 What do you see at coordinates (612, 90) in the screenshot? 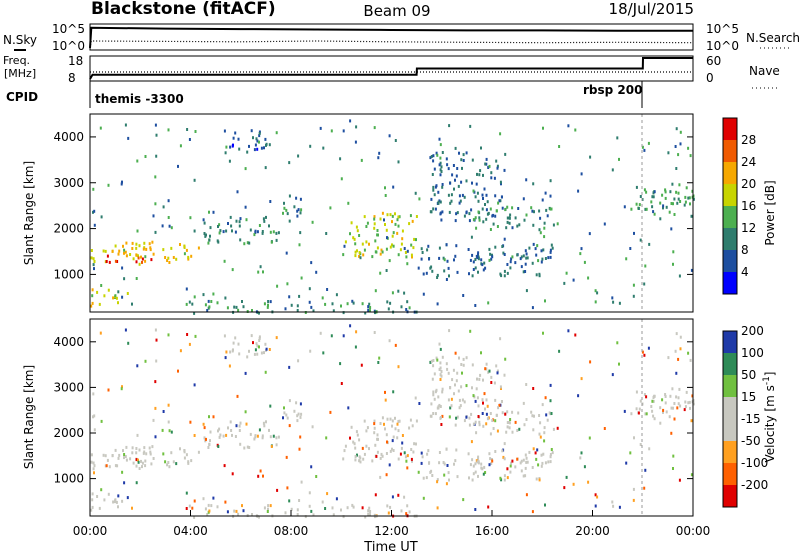
I see `cpid-segment-1: rbsp 200` at bounding box center [612, 90].